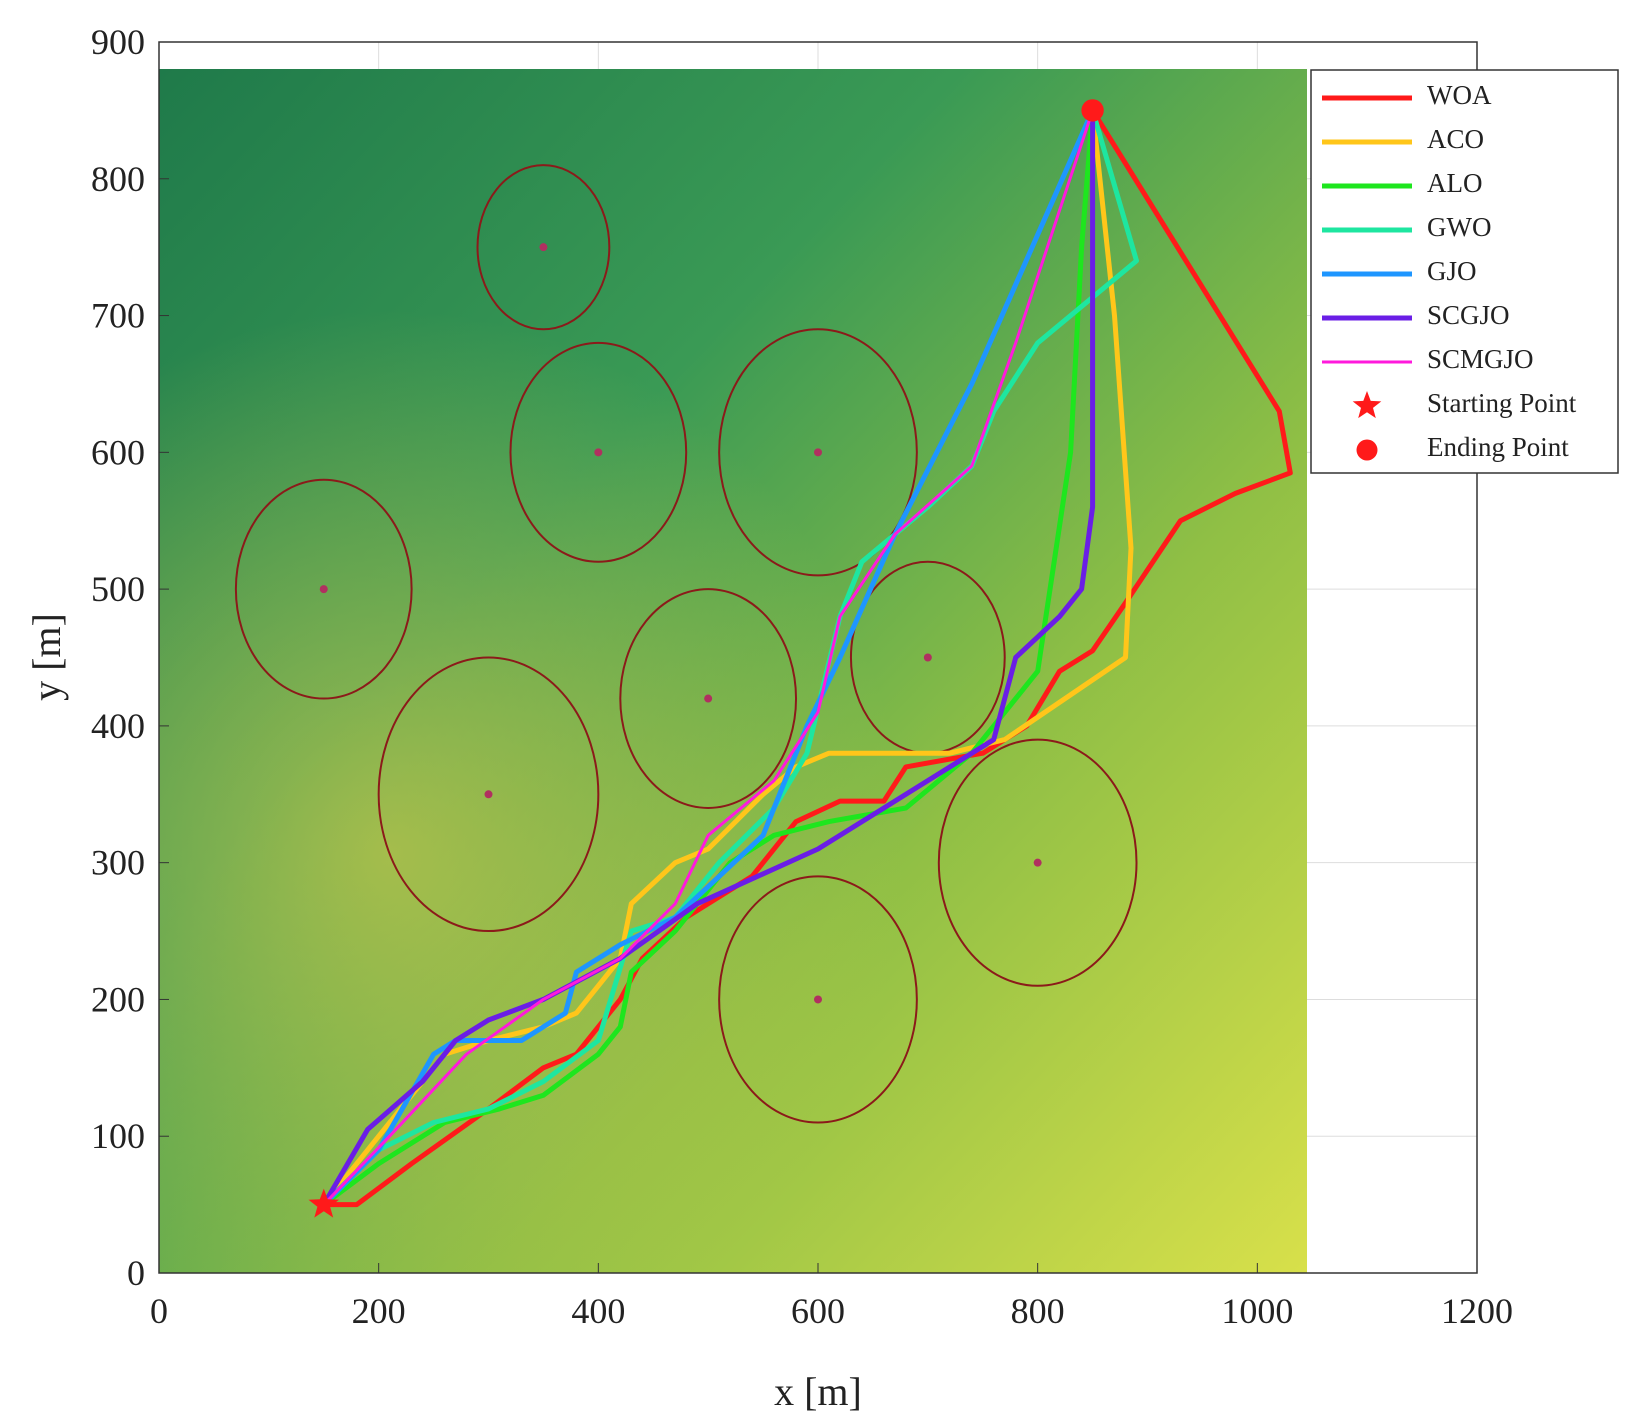 Image resolution: width=1634 pixels, height=1427 pixels. What do you see at coordinates (379, 1311) in the screenshot?
I see `x-tick-label: 200` at bounding box center [379, 1311].